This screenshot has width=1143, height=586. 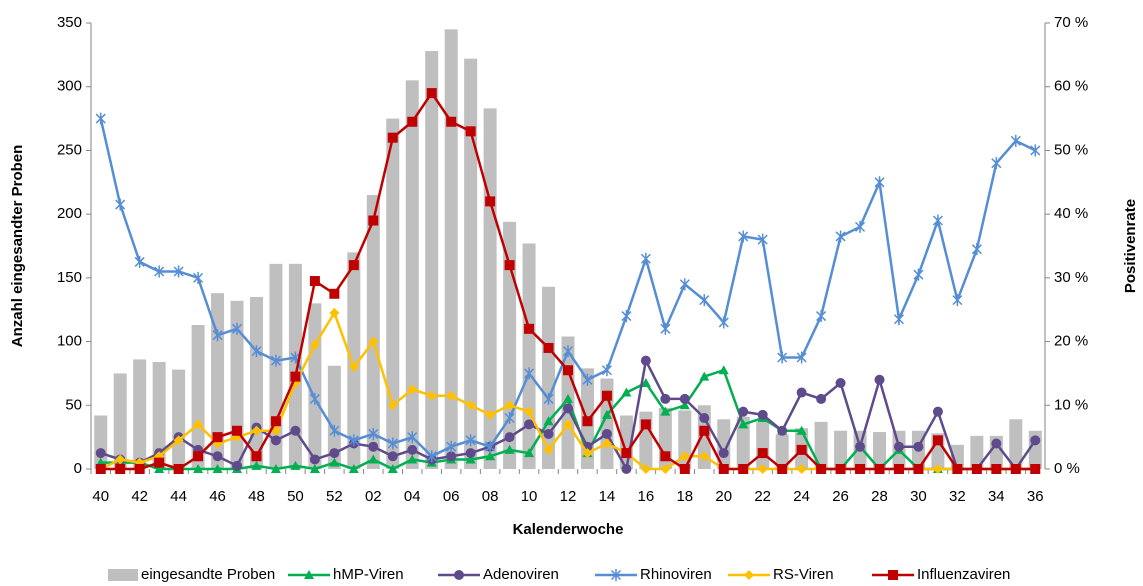 I want to click on x-tick-label: 12, so click(x=568, y=496).